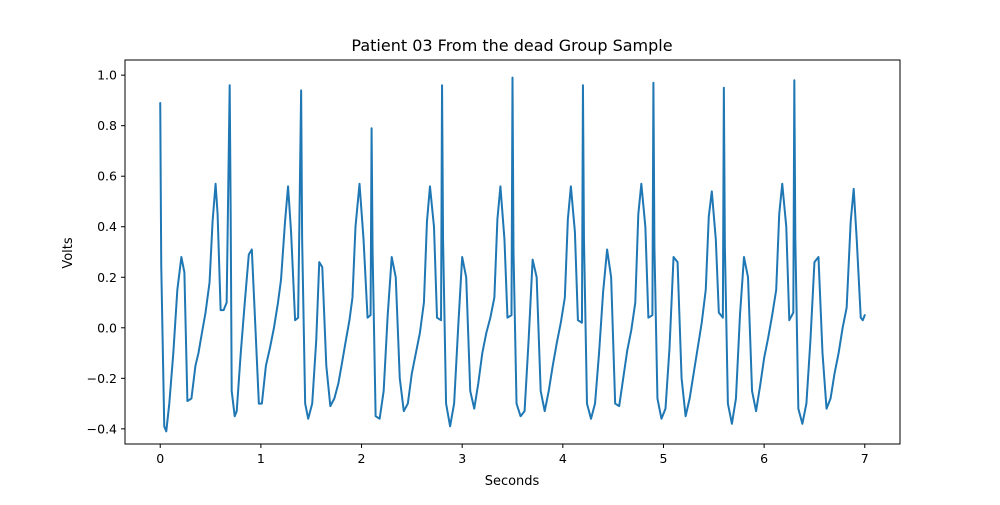  I want to click on y-axis-title: Volts, so click(68, 253).